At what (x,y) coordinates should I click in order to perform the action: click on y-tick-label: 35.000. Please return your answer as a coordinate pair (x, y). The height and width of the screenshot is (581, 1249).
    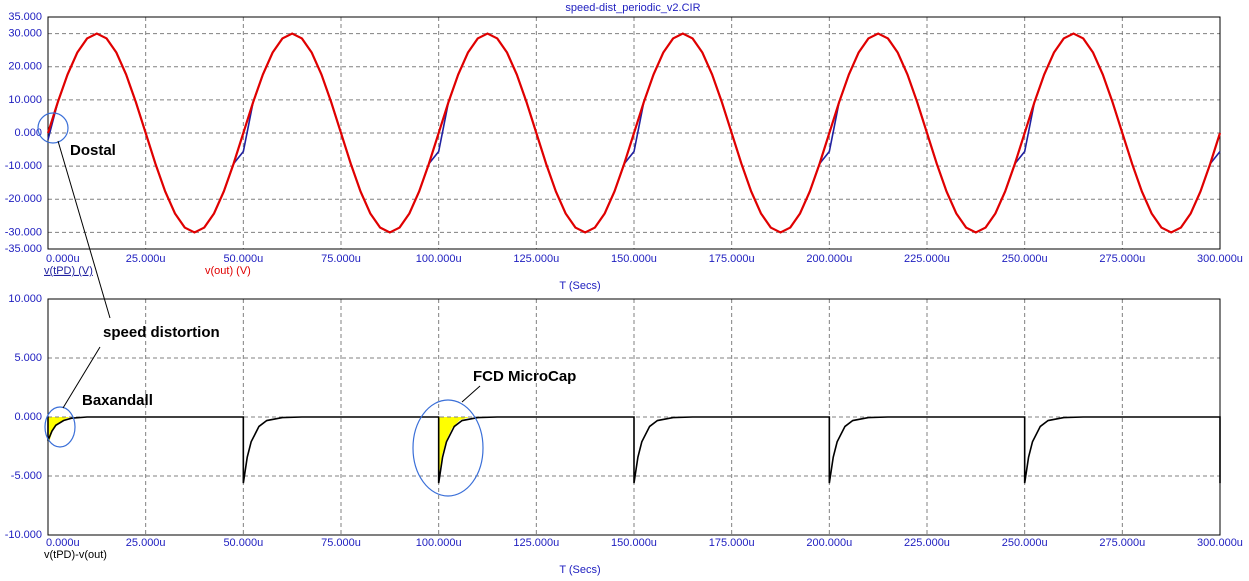
    Looking at the image, I should click on (25, 17).